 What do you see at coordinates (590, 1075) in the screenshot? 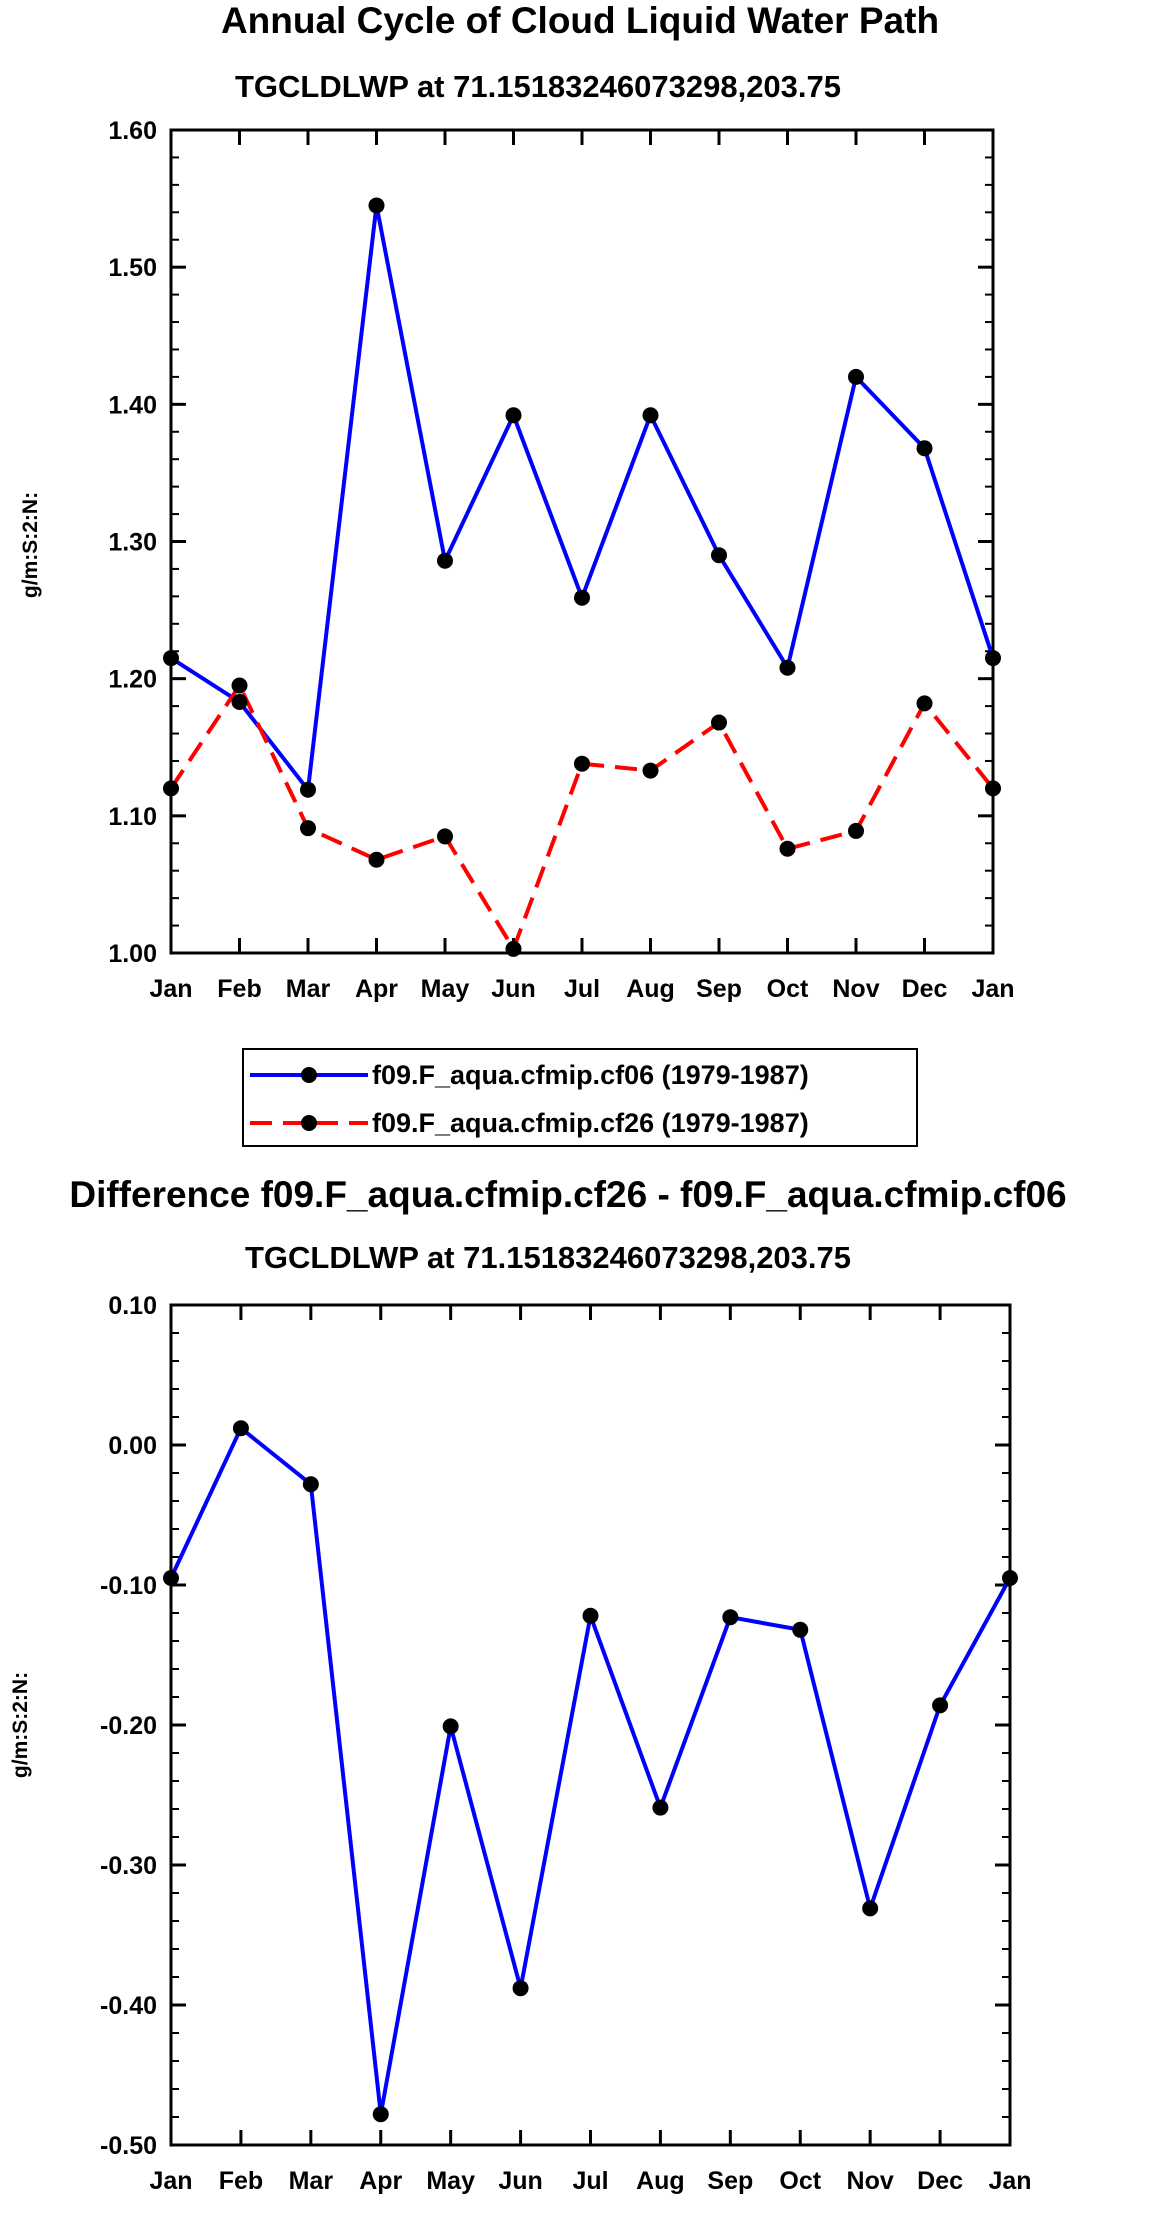
I see `legend-label-cf06: f09.F_aqua.cfmip.cf06 (1979-1987)` at bounding box center [590, 1075].